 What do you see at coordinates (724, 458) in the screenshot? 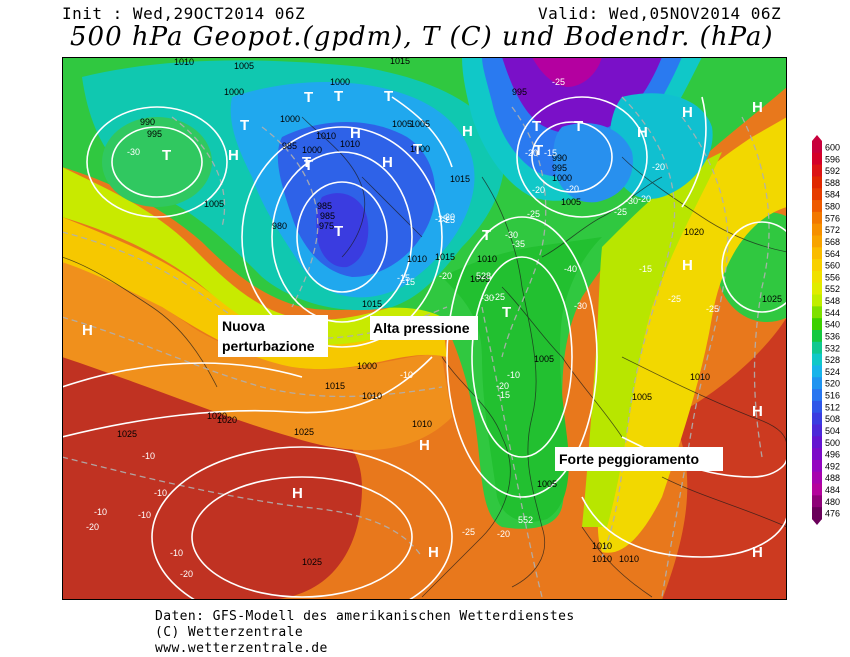
I see `red-east-region` at bounding box center [724, 458].